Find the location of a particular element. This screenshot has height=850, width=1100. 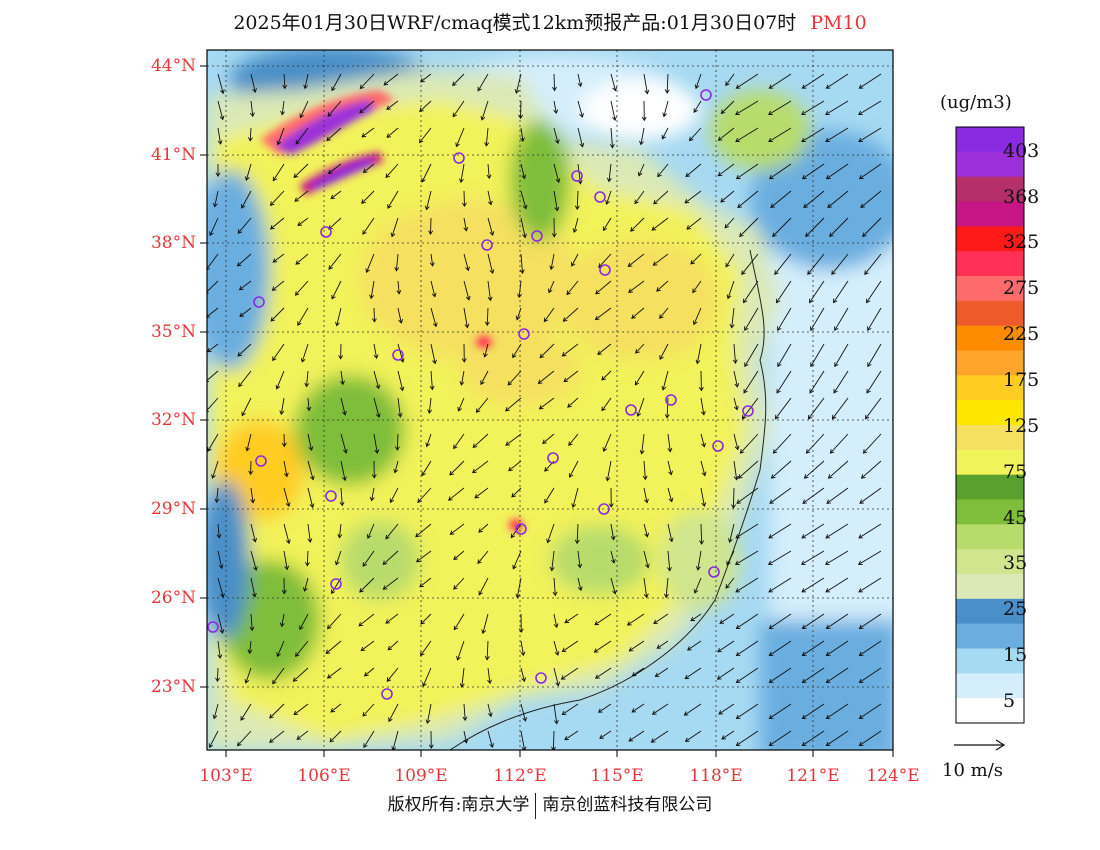

colorbar-label: 368 is located at coordinates (1021, 197).